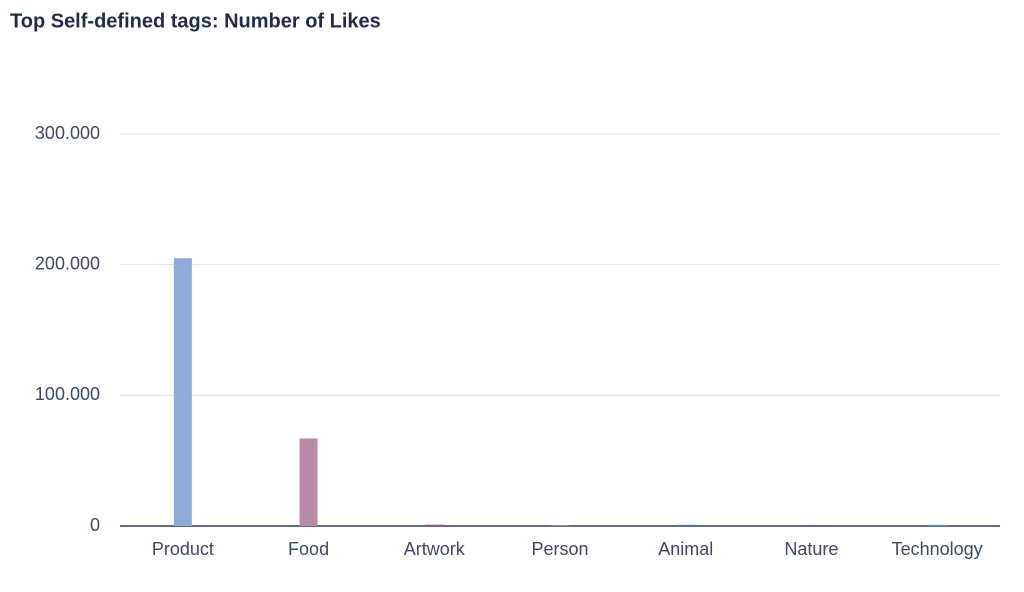  I want to click on x-tick-label: Nature, so click(811, 549).